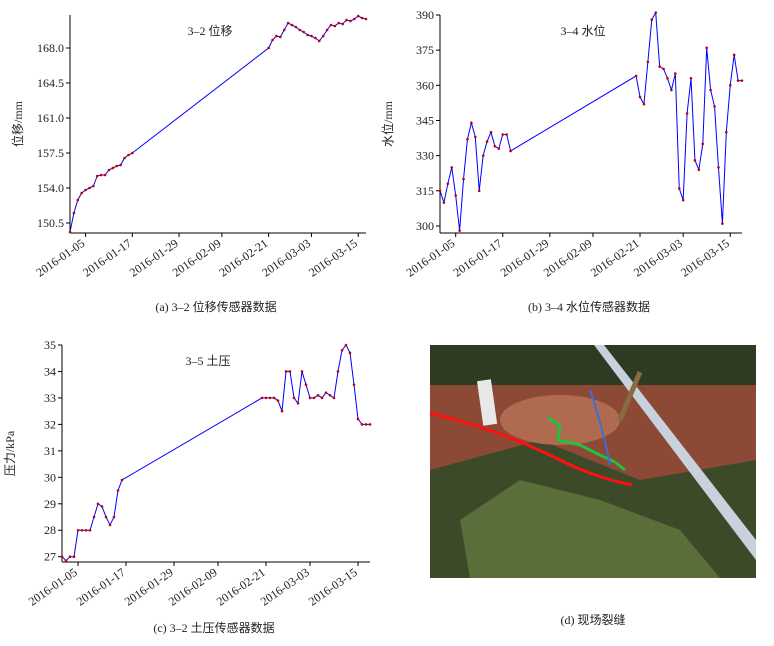  What do you see at coordinates (50, 345) in the screenshot?
I see `y-tick-label: 35` at bounding box center [50, 345].